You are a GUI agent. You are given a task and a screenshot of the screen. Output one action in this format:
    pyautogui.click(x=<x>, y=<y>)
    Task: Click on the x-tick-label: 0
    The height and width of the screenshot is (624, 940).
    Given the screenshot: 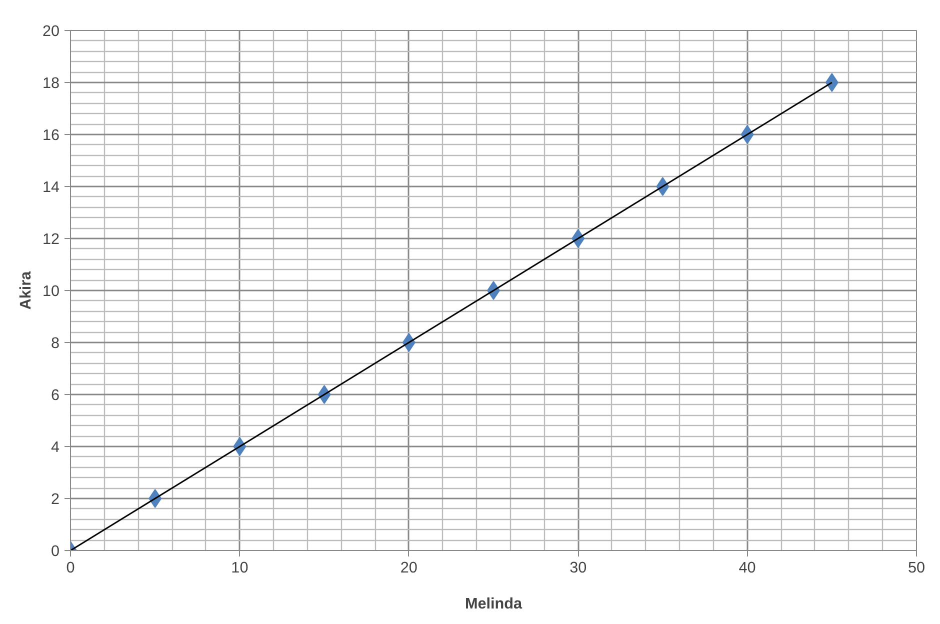 What is the action you would take?
    pyautogui.click(x=70, y=568)
    